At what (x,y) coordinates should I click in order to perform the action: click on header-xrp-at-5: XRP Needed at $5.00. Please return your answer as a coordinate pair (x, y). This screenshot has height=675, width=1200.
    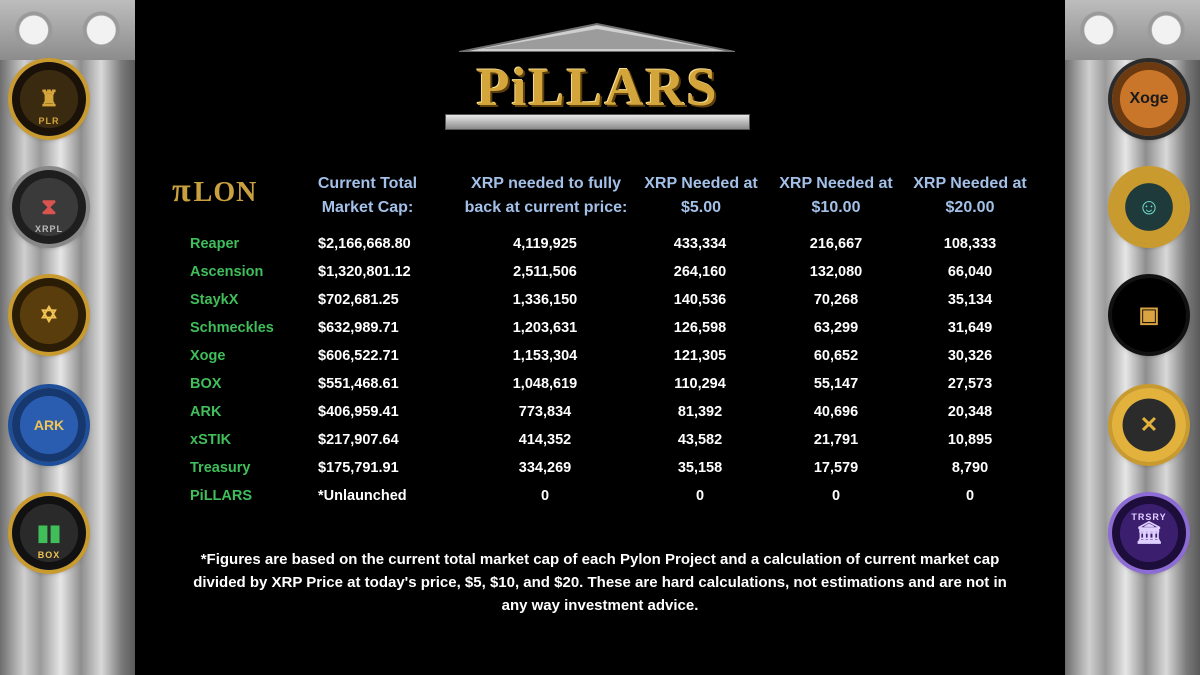
    Looking at the image, I should click on (701, 195).